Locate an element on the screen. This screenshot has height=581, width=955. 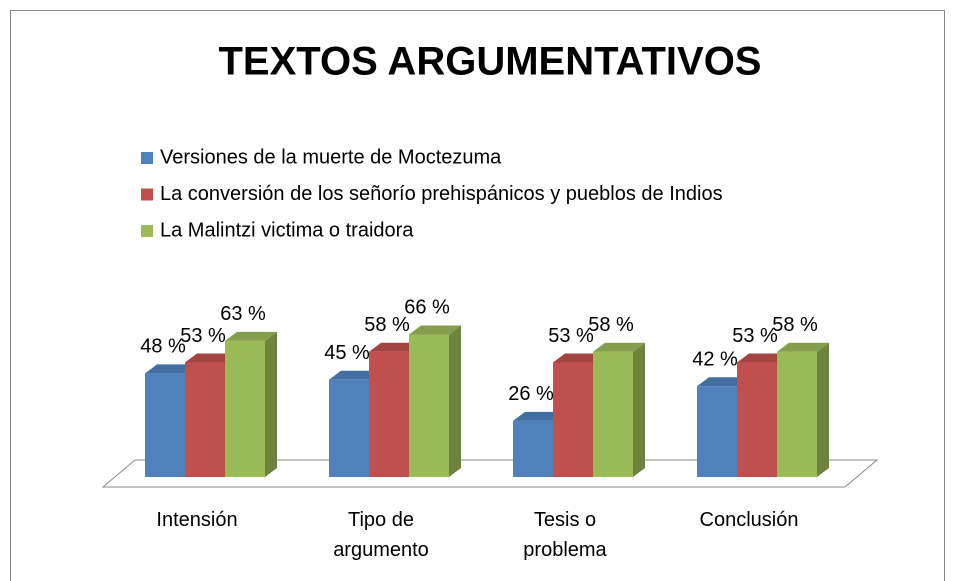
value-label: 48 % is located at coordinates (163, 347).